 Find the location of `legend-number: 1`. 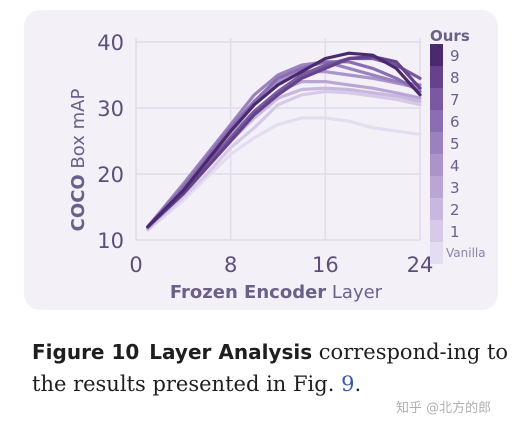

legend-number: 1 is located at coordinates (455, 232).